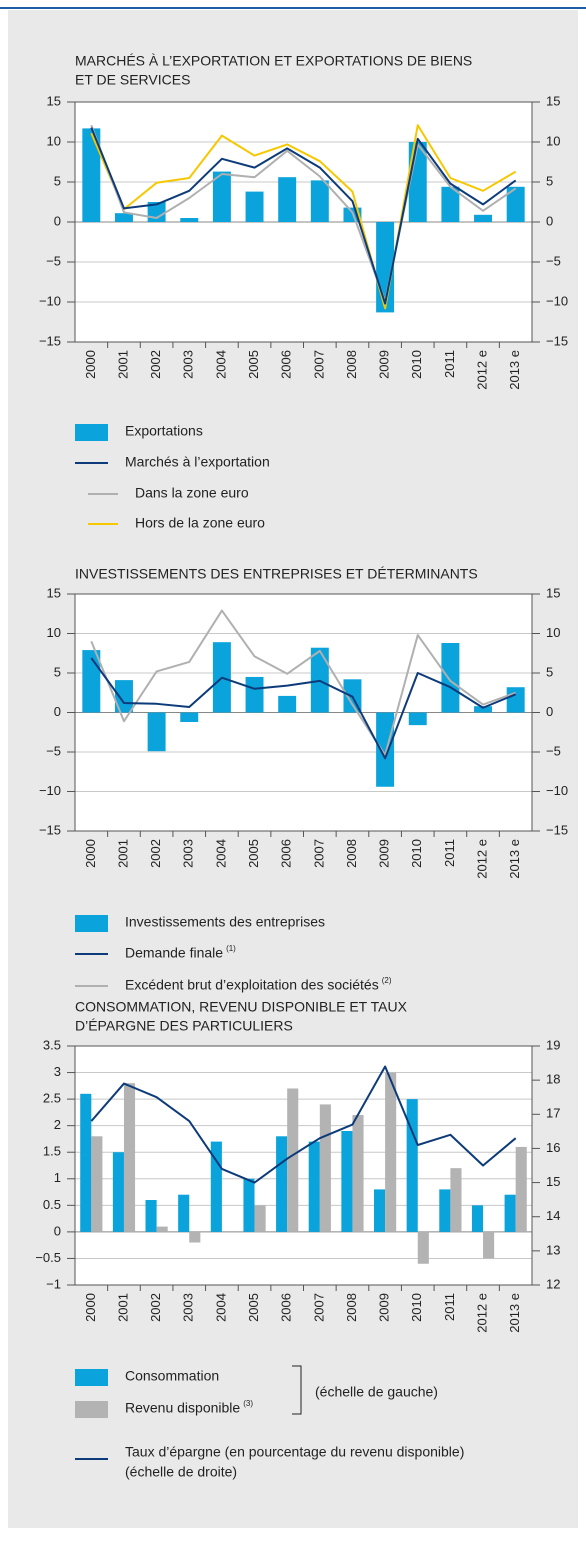 The image size is (586, 1542). I want to click on y2-tick-label: −10, so click(557, 790).